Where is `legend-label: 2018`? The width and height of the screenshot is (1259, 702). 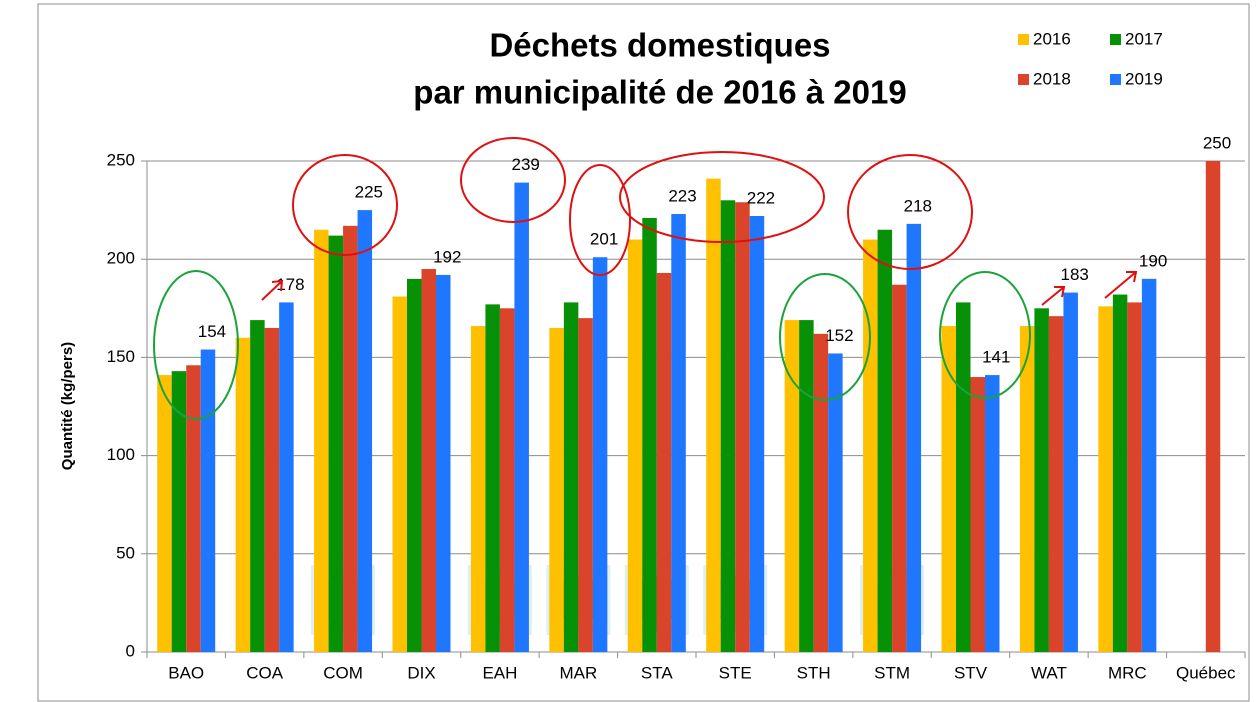 legend-label: 2018 is located at coordinates (1052, 78).